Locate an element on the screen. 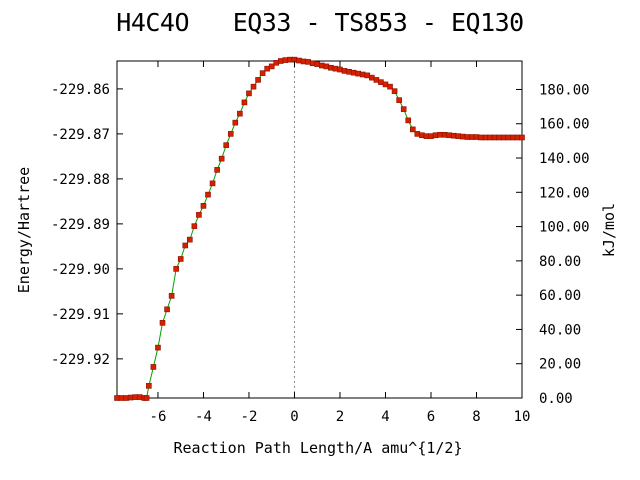 The height and width of the screenshot is (480, 640). x-tick-label: -4 is located at coordinates (203, 417).